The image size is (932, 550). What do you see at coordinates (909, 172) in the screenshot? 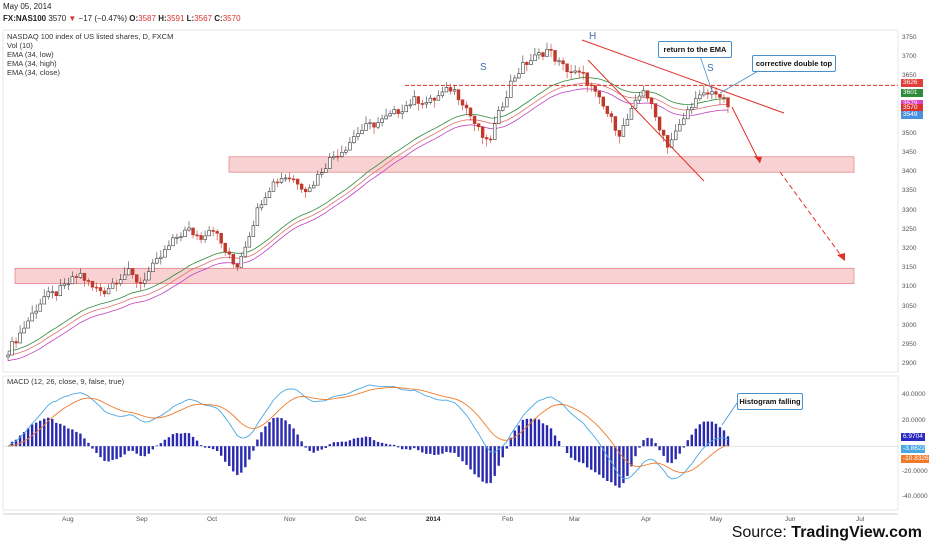
I see `price-tick-label: 3400` at bounding box center [909, 172].